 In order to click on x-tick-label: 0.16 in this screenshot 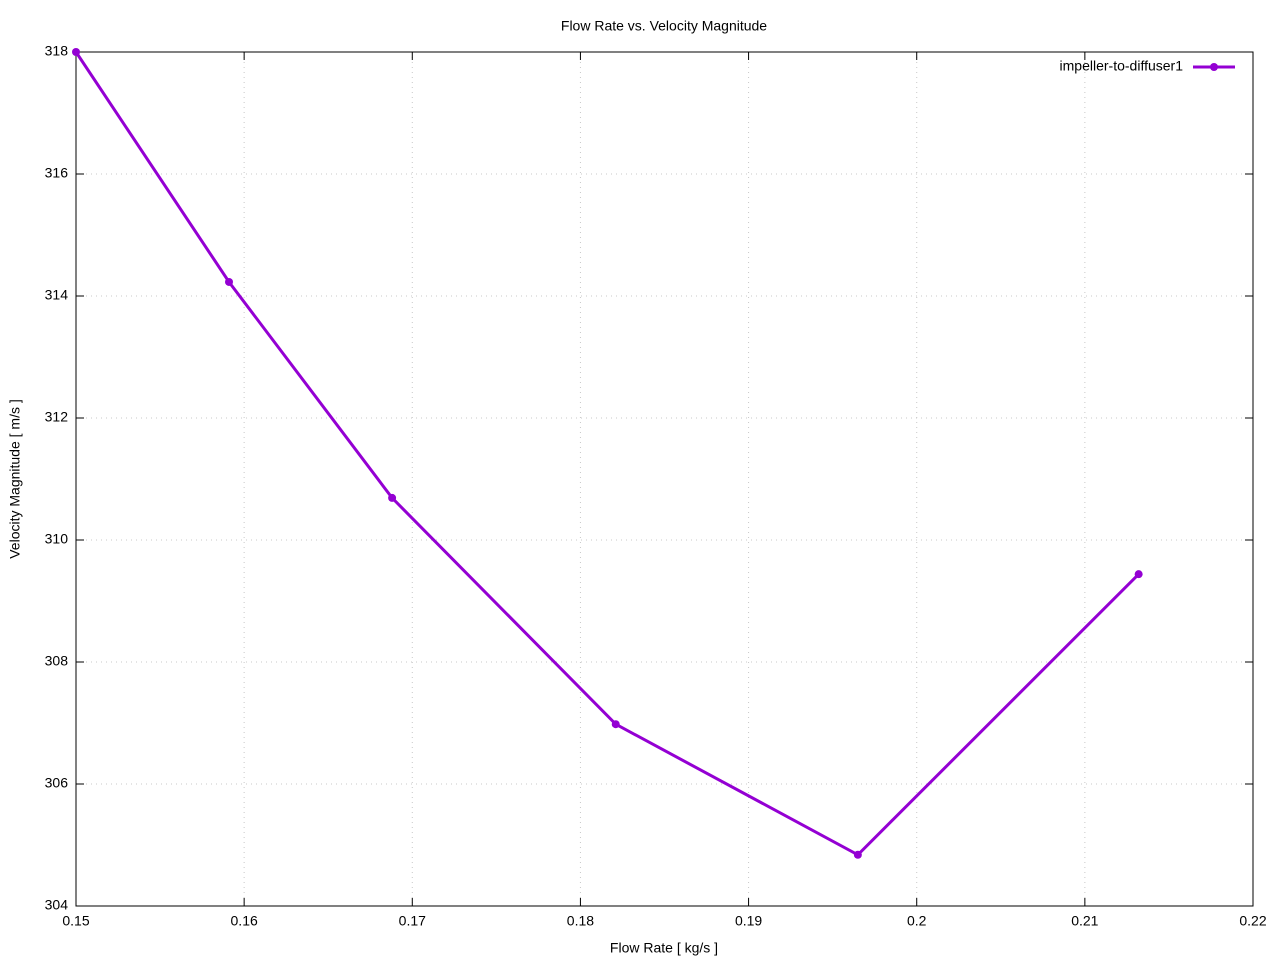, I will do `click(244, 921)`.